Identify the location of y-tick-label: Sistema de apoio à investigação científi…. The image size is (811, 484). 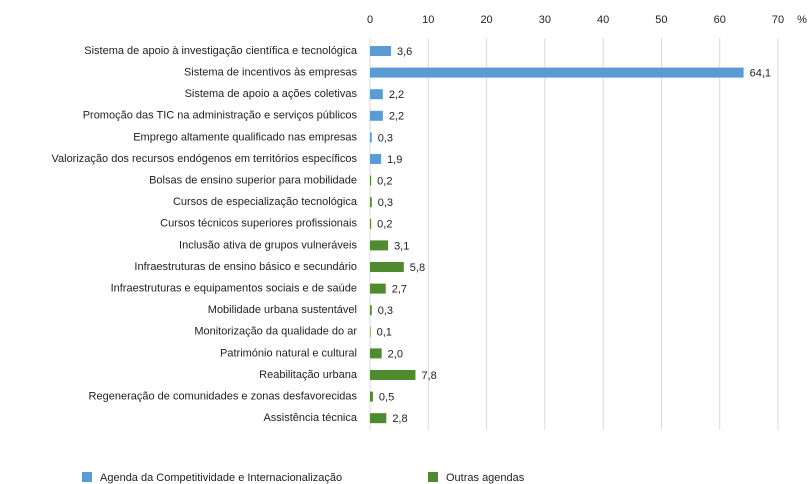
(221, 51).